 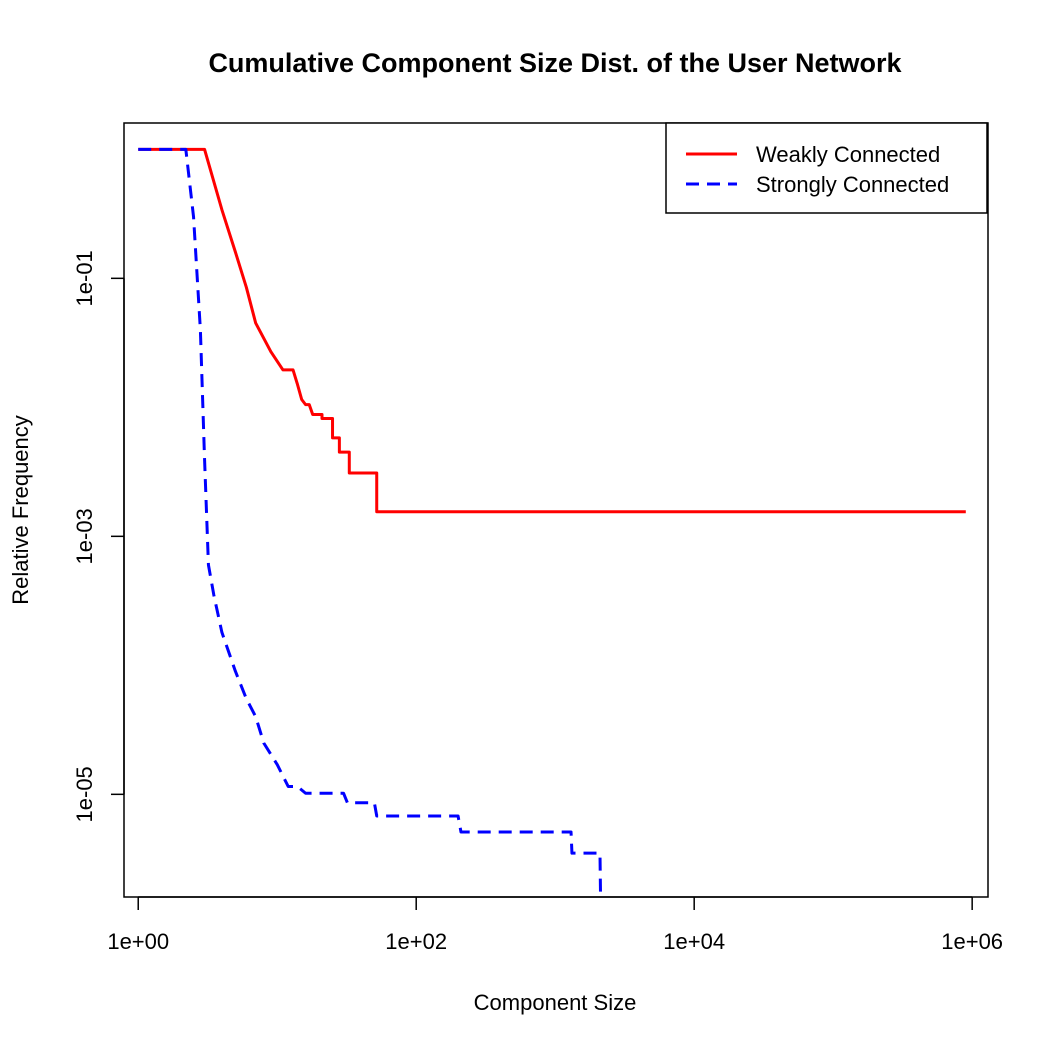 I want to click on x-tick-label: 1e+00, so click(x=138, y=941).